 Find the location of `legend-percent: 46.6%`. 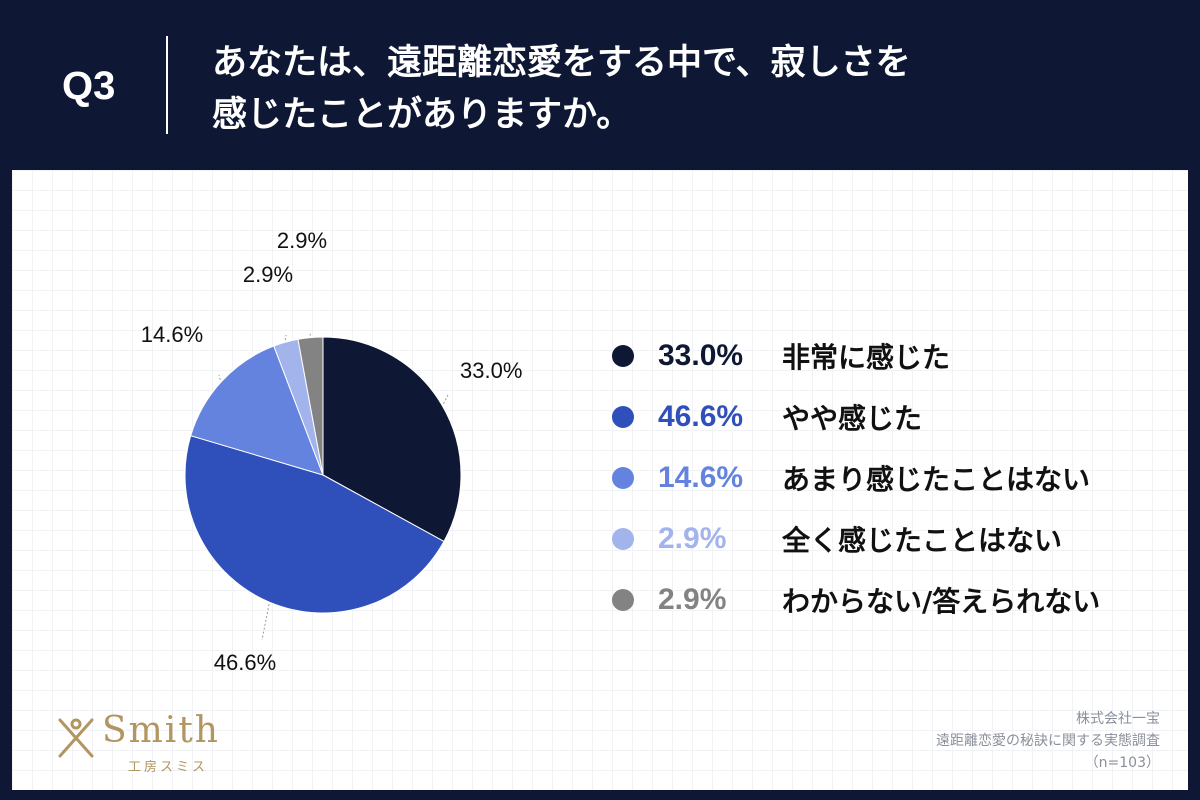

legend-percent: 46.6% is located at coordinates (701, 416).